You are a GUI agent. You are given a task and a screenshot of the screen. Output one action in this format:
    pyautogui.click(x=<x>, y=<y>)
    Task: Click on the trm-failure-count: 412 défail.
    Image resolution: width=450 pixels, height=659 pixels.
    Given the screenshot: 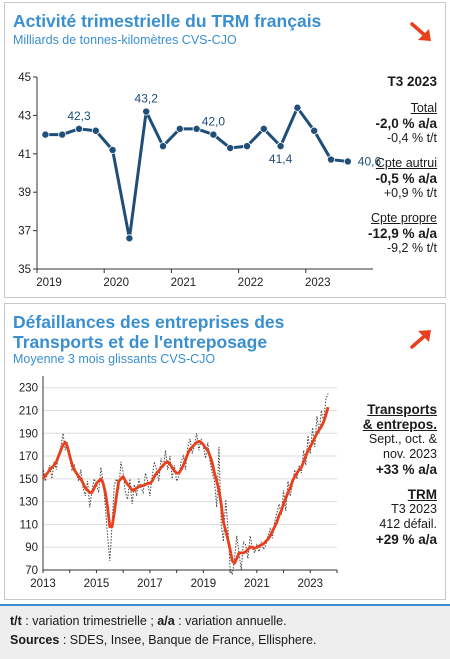 What is the action you would take?
    pyautogui.click(x=408, y=524)
    